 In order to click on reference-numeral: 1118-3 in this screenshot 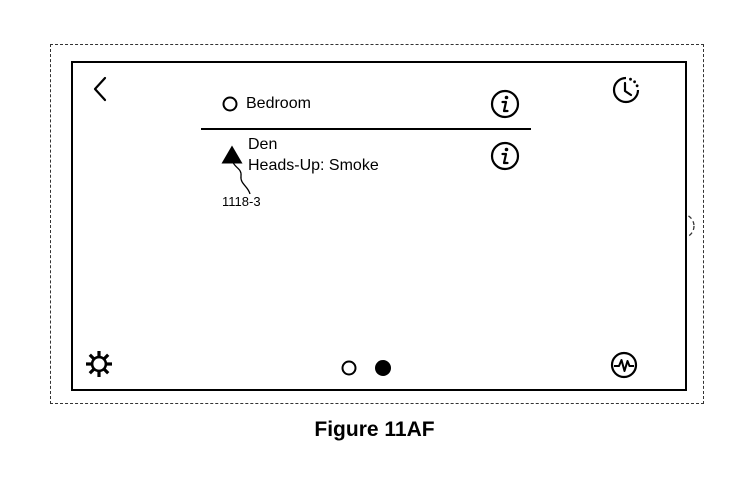, I will do `click(241, 201)`.